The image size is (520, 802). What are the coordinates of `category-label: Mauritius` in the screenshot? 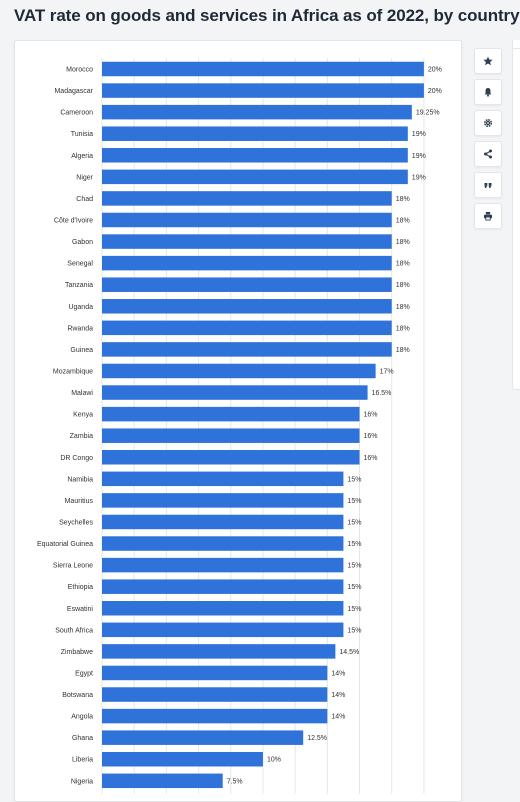 It's located at (79, 501).